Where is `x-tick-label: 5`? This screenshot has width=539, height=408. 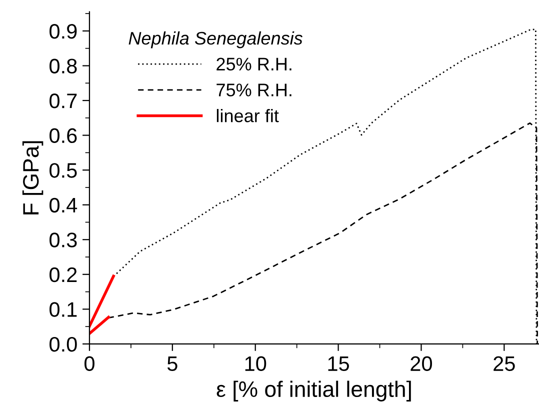 x-tick-label: 5 is located at coordinates (172, 364).